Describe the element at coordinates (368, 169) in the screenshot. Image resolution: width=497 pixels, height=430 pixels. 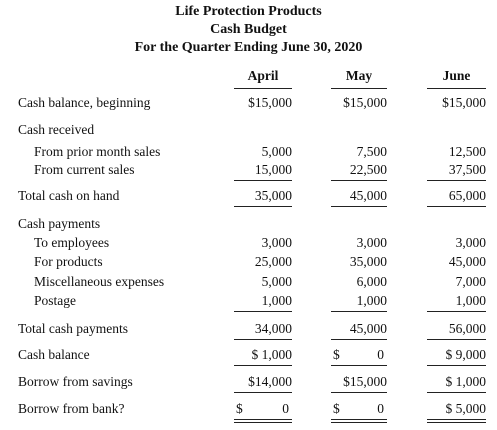
I see `amount: 22,500` at that location.